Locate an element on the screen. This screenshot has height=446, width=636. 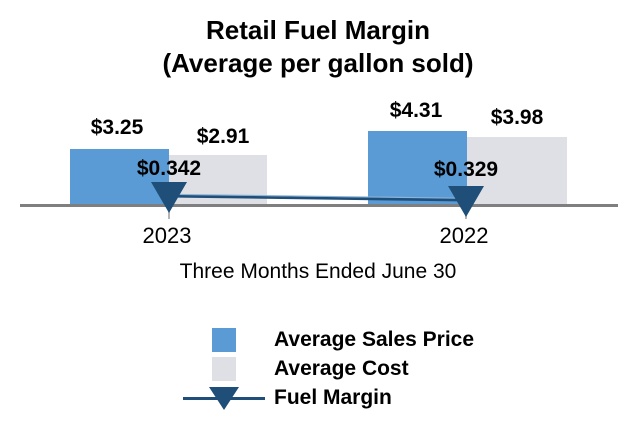
value-label-margin-2023: $0.342 is located at coordinates (169, 168).